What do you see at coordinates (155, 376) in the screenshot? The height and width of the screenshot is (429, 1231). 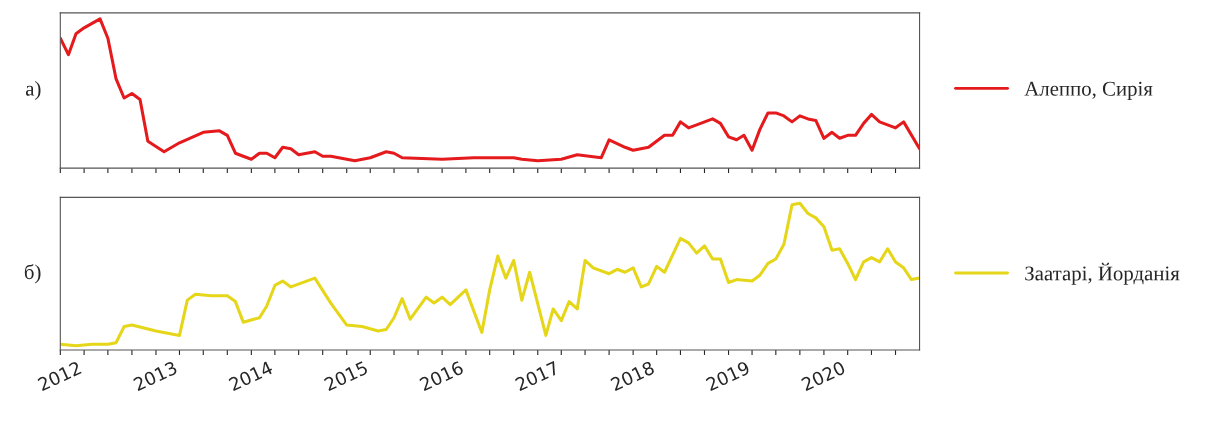 I see `x-tick-label: 2013` at bounding box center [155, 376].